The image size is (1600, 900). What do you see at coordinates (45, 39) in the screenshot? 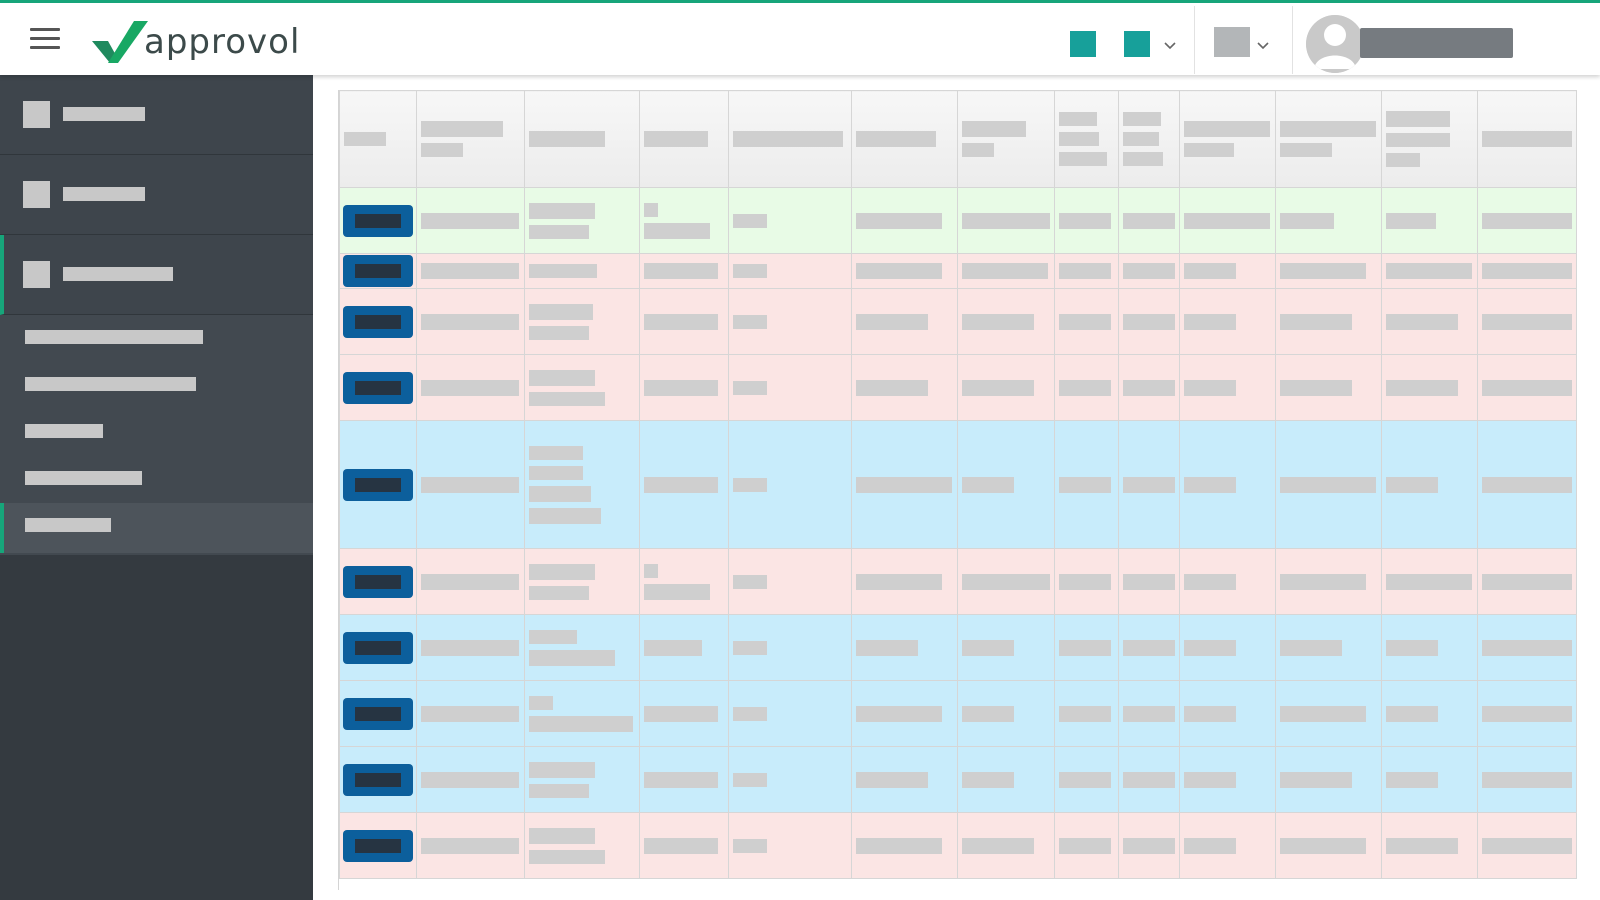
I see `hamburger-menu-icon` at bounding box center [45, 39].